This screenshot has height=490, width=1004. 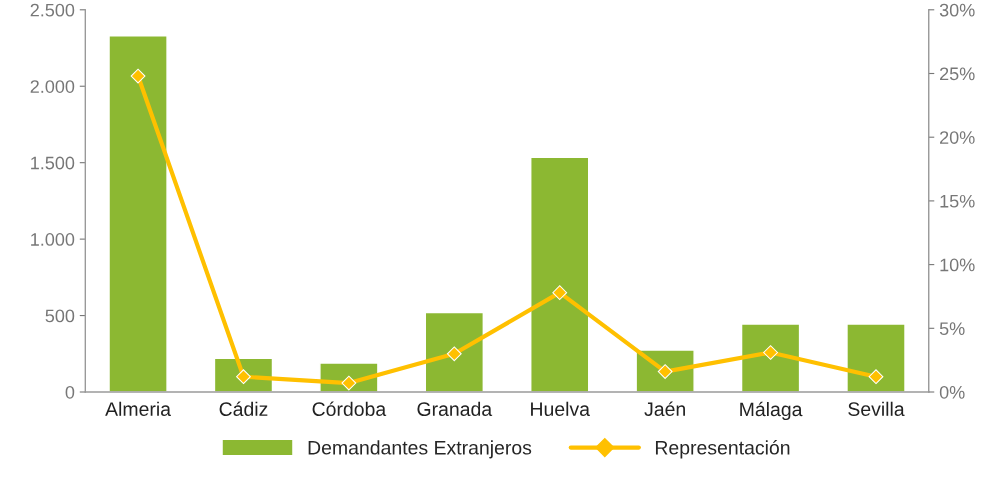 What do you see at coordinates (420, 449) in the screenshot?
I see `legend-label: Demandantes Extranjeros` at bounding box center [420, 449].